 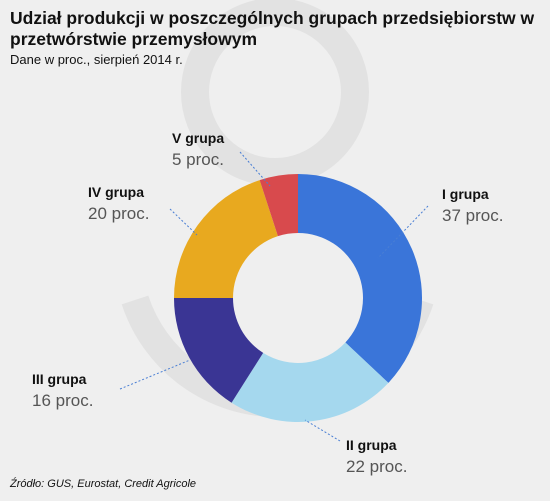 What do you see at coordinates (198, 138) in the screenshot?
I see `slice-label-5: V grupa` at bounding box center [198, 138].